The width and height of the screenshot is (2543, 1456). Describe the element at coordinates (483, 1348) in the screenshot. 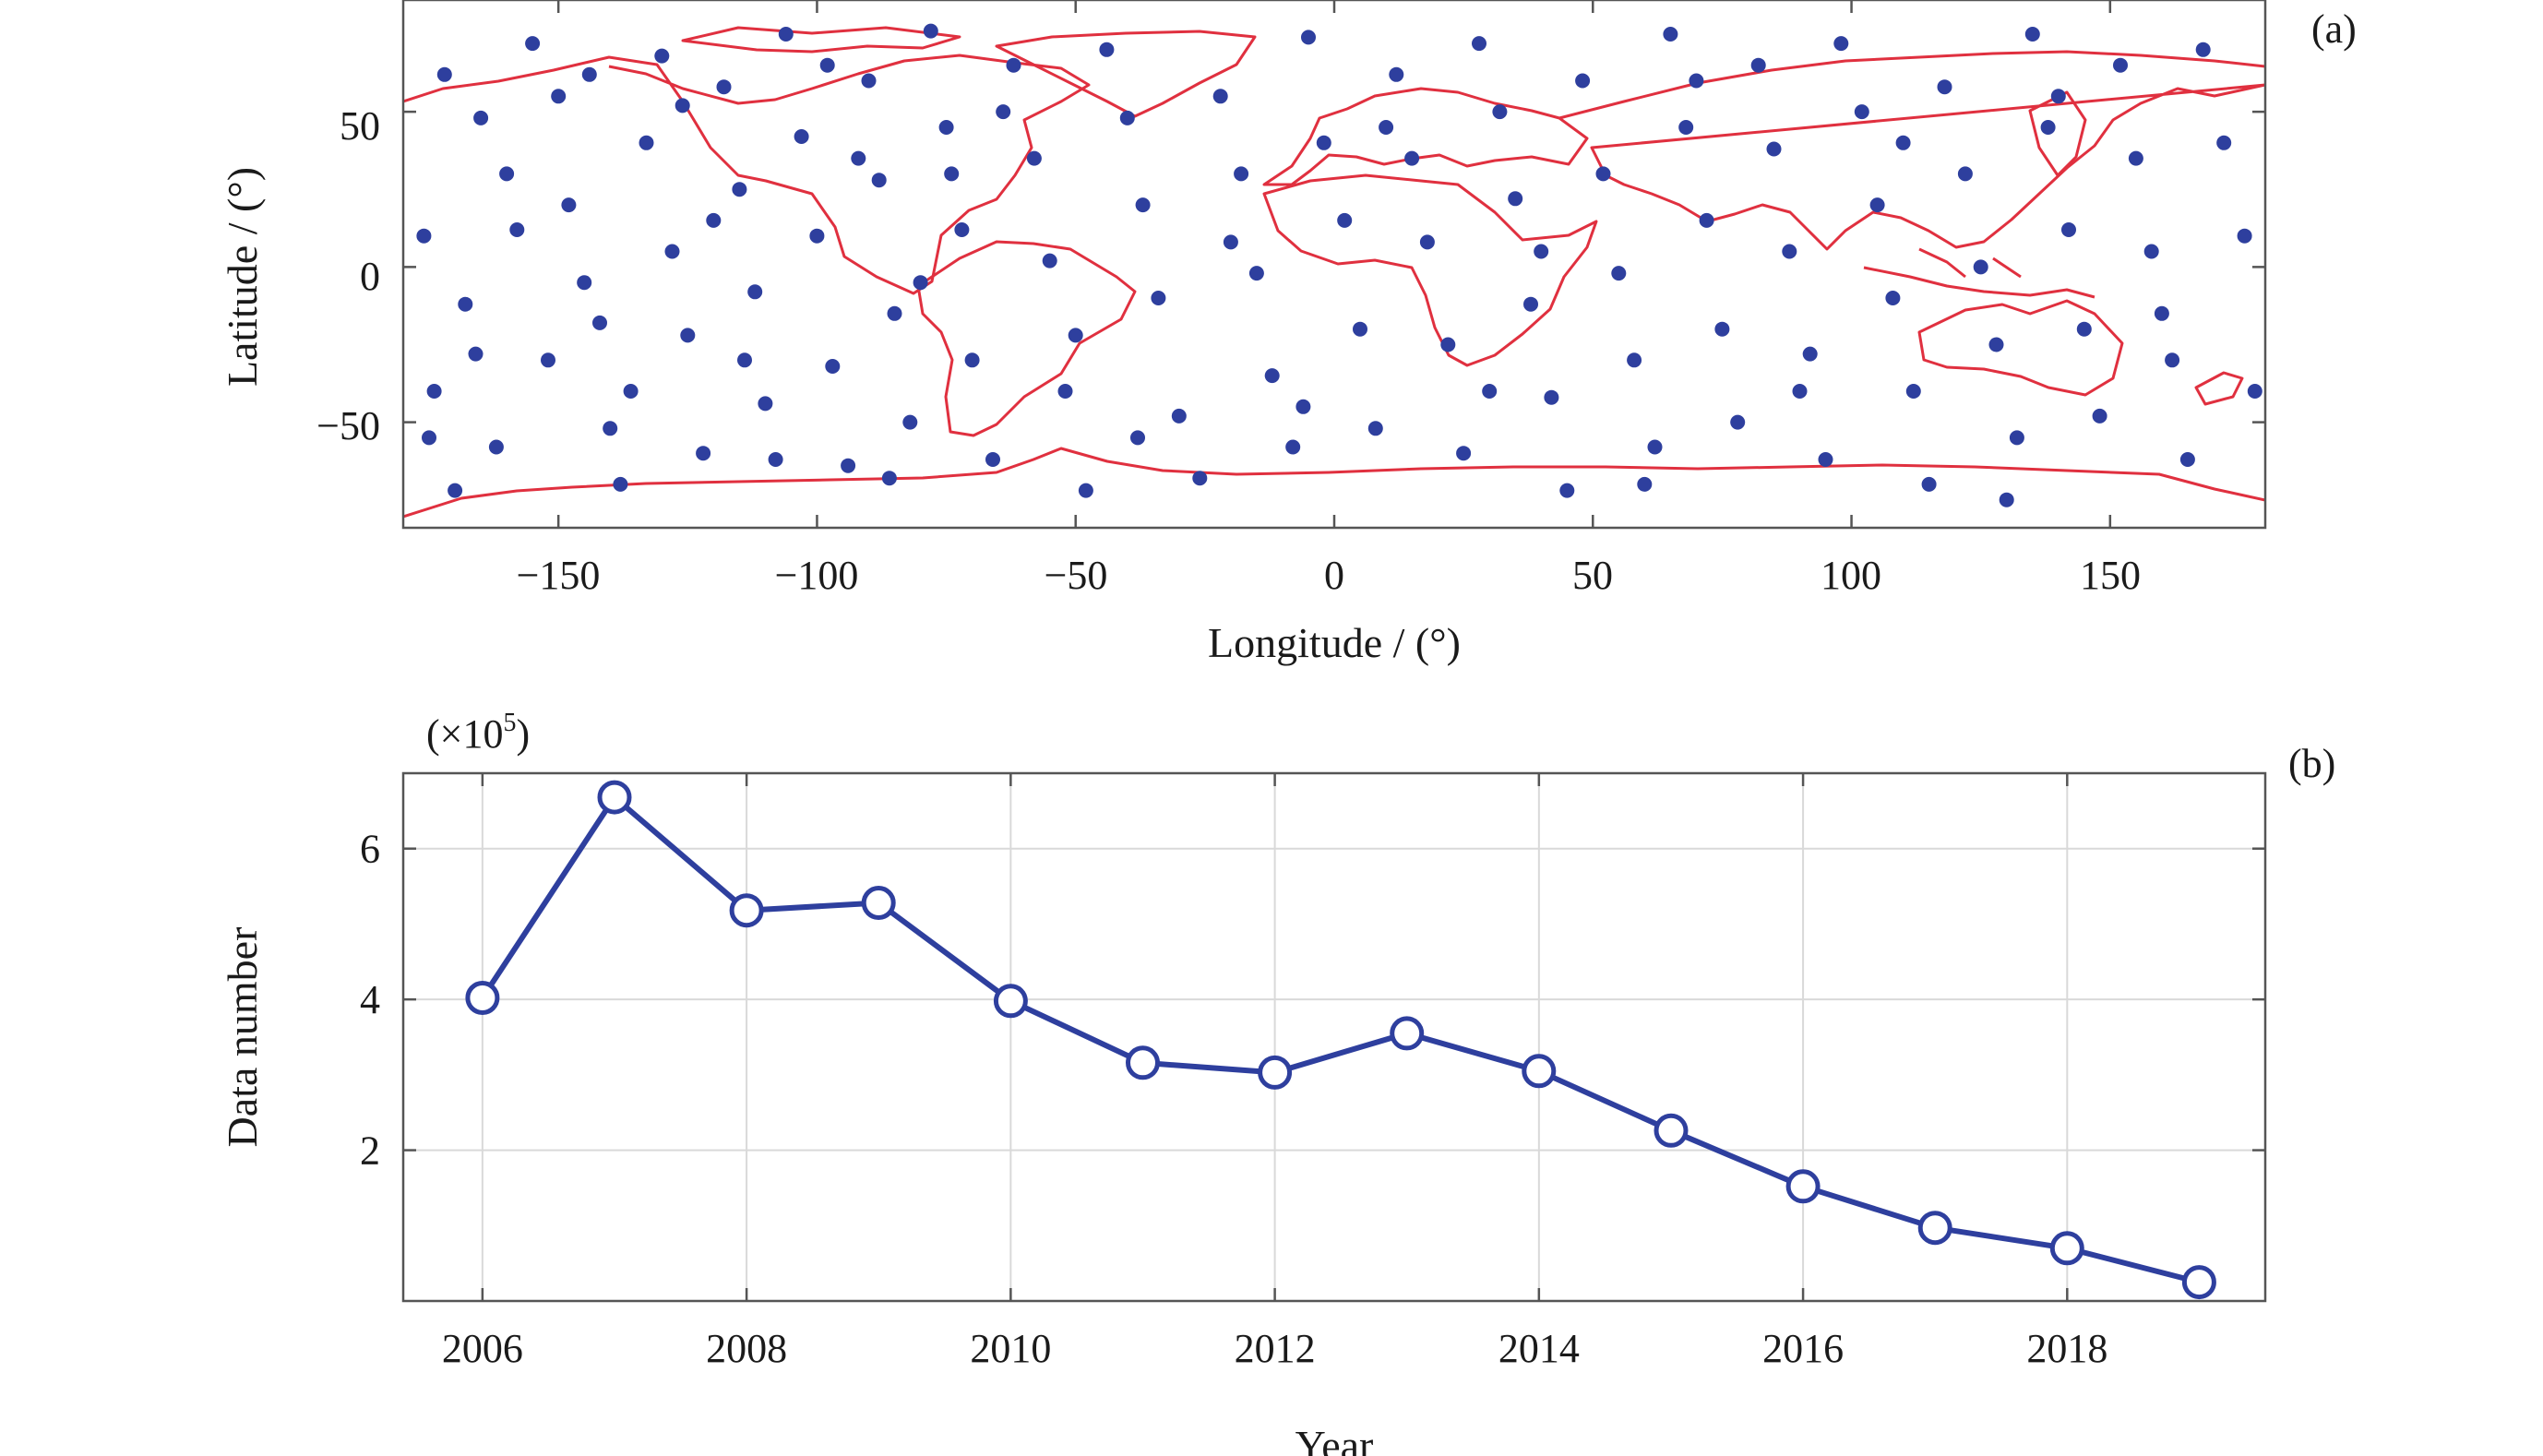

I see `timeseries-x-tick-label: 2006` at that location.